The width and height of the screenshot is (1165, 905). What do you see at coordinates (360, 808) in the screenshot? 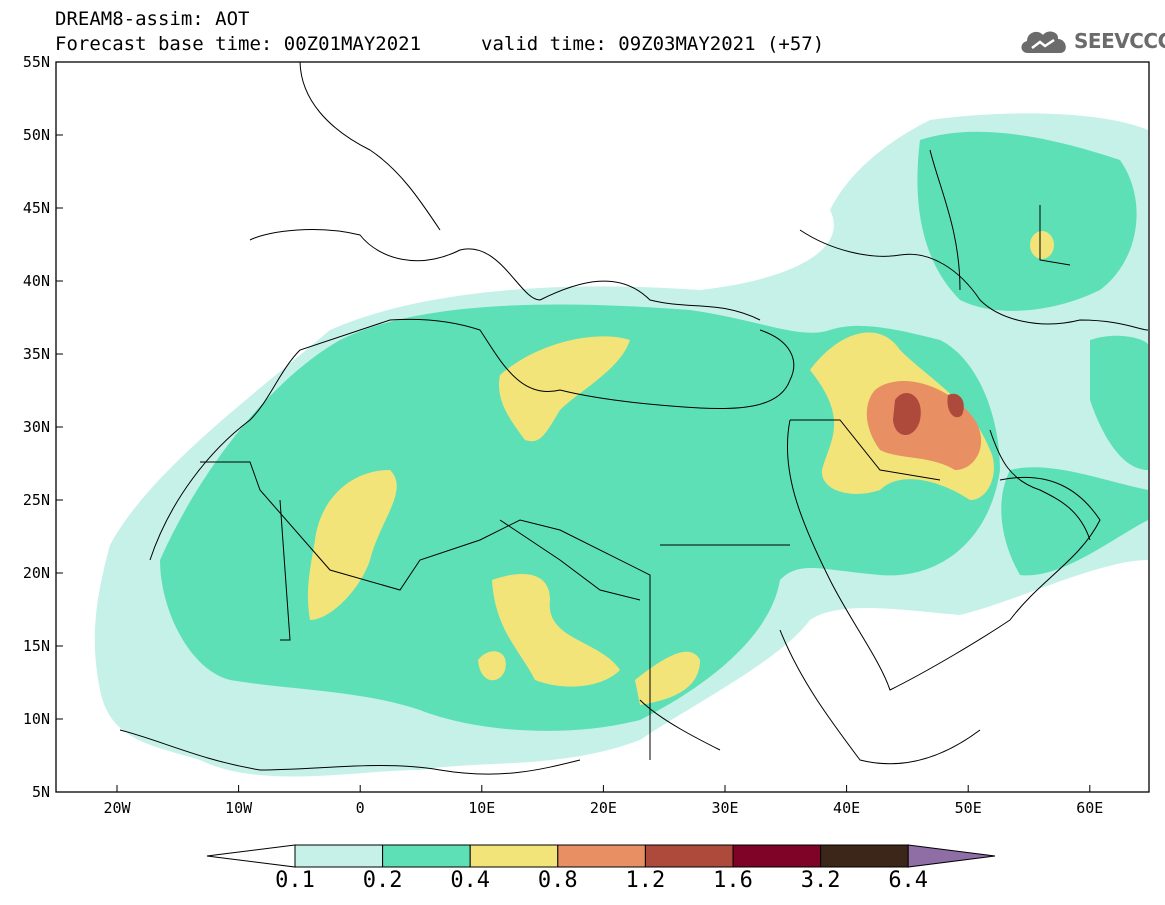
I see `lon-label: 0` at bounding box center [360, 808].